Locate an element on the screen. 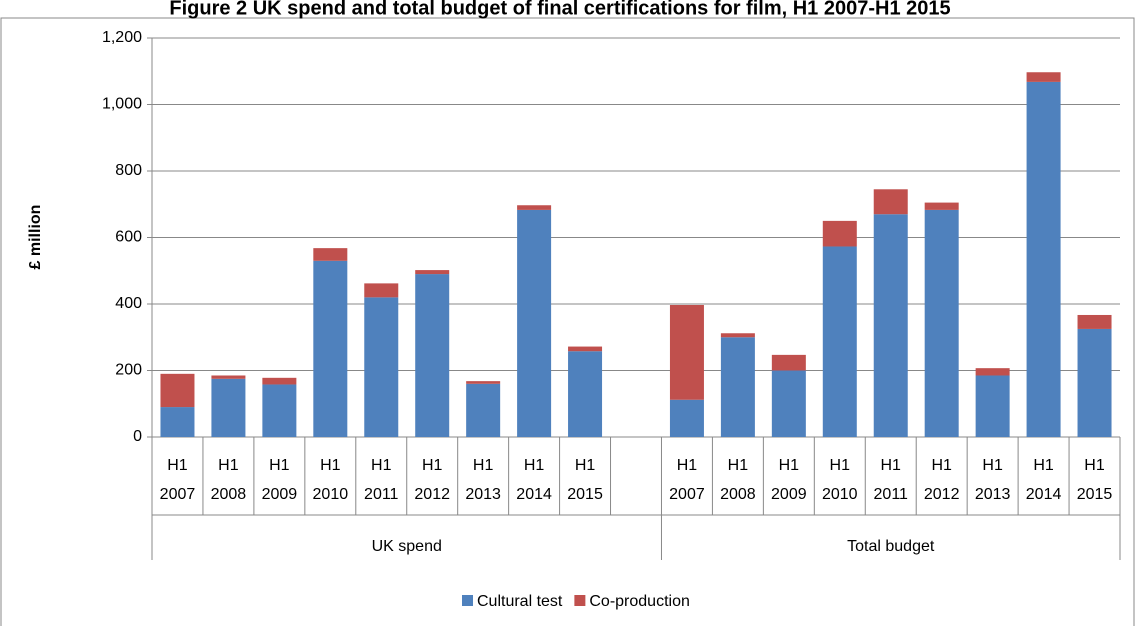 This screenshot has height=626, width=1136. group-label: UK spend is located at coordinates (407, 546).